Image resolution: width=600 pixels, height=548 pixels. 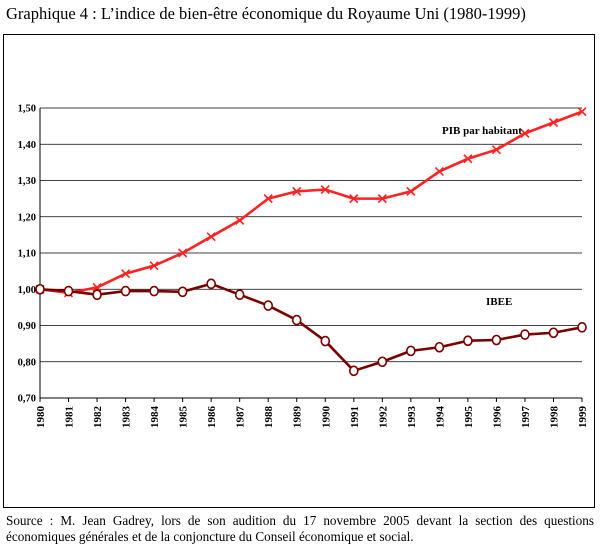 I want to click on series-labels: PIB par habitant IBEE, so click(x=482, y=216).